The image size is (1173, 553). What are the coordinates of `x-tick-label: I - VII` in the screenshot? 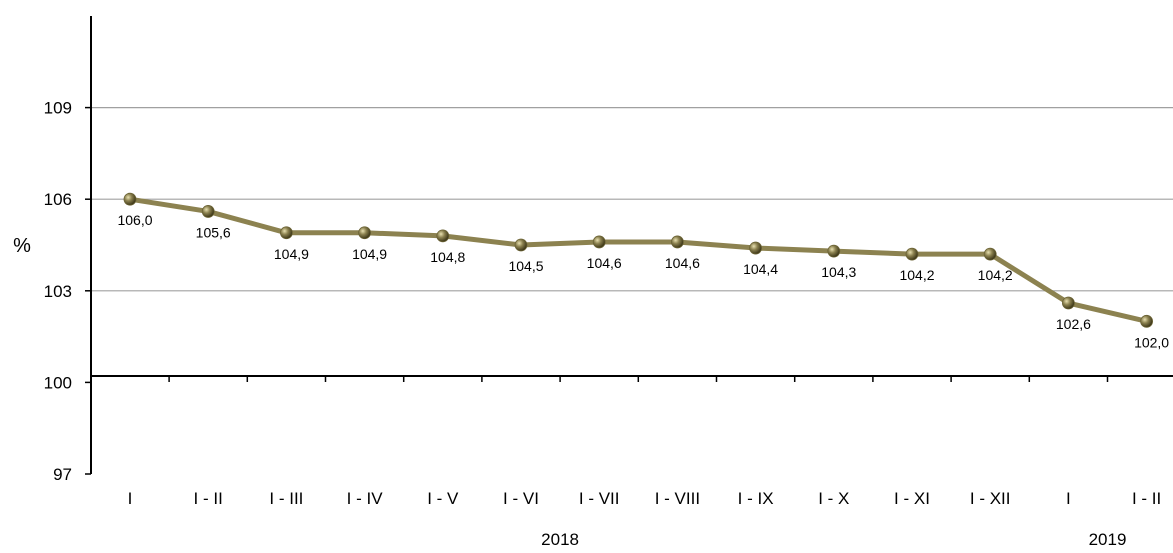 It's located at (599, 498).